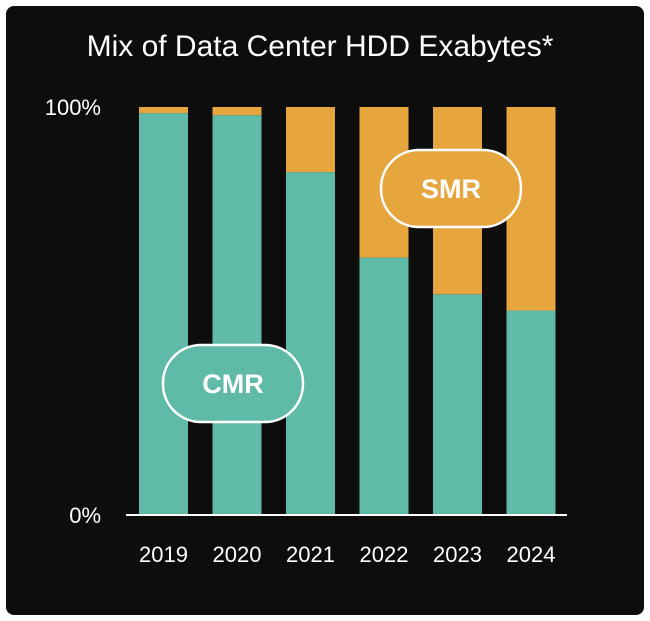  I want to click on cmr-label-pill, so click(233, 383).